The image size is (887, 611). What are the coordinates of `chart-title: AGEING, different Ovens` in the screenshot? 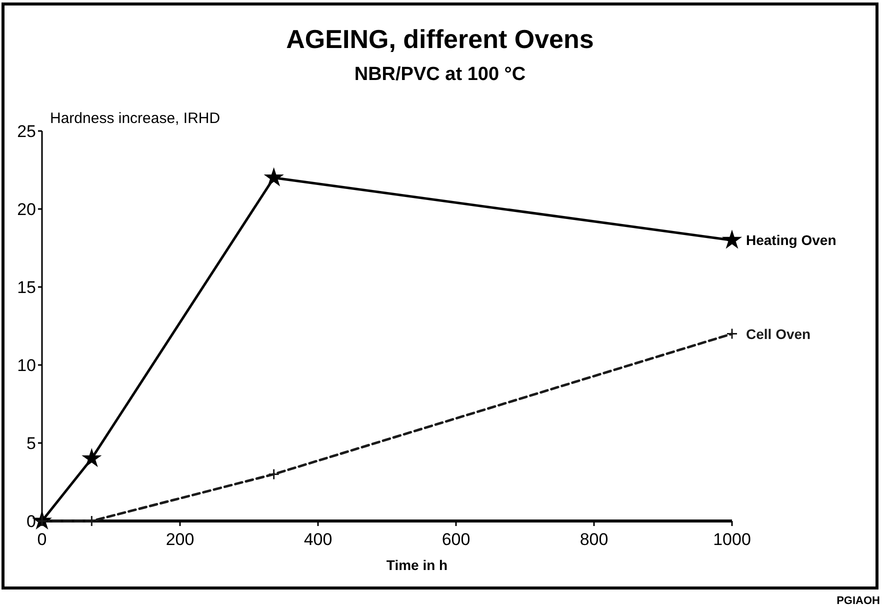 It's located at (440, 39).